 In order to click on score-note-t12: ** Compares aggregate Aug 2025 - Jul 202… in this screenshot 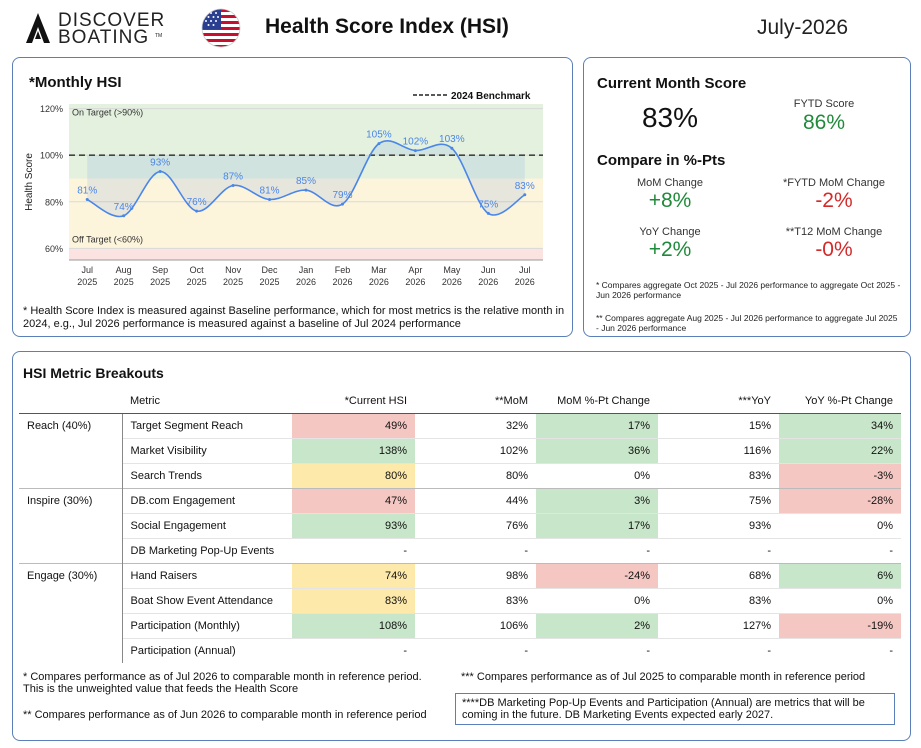, I will do `click(747, 323)`.